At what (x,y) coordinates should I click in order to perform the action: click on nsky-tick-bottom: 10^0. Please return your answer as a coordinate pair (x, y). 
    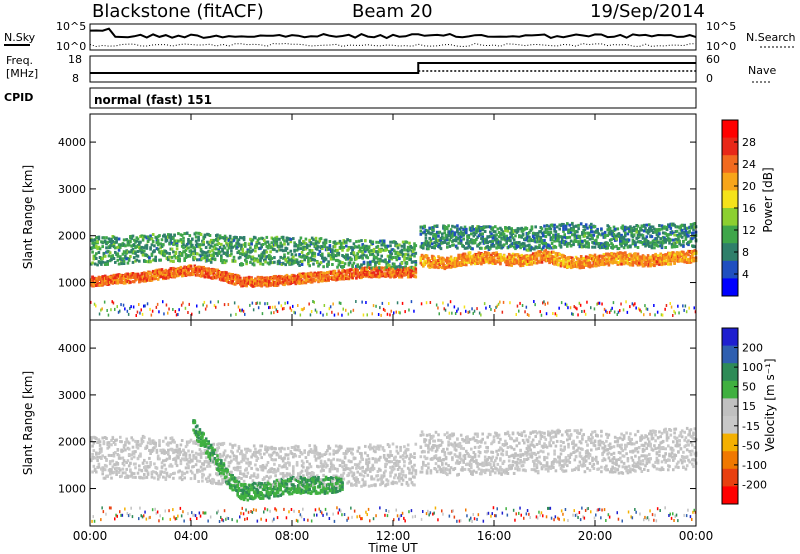
    Looking at the image, I should click on (71, 46).